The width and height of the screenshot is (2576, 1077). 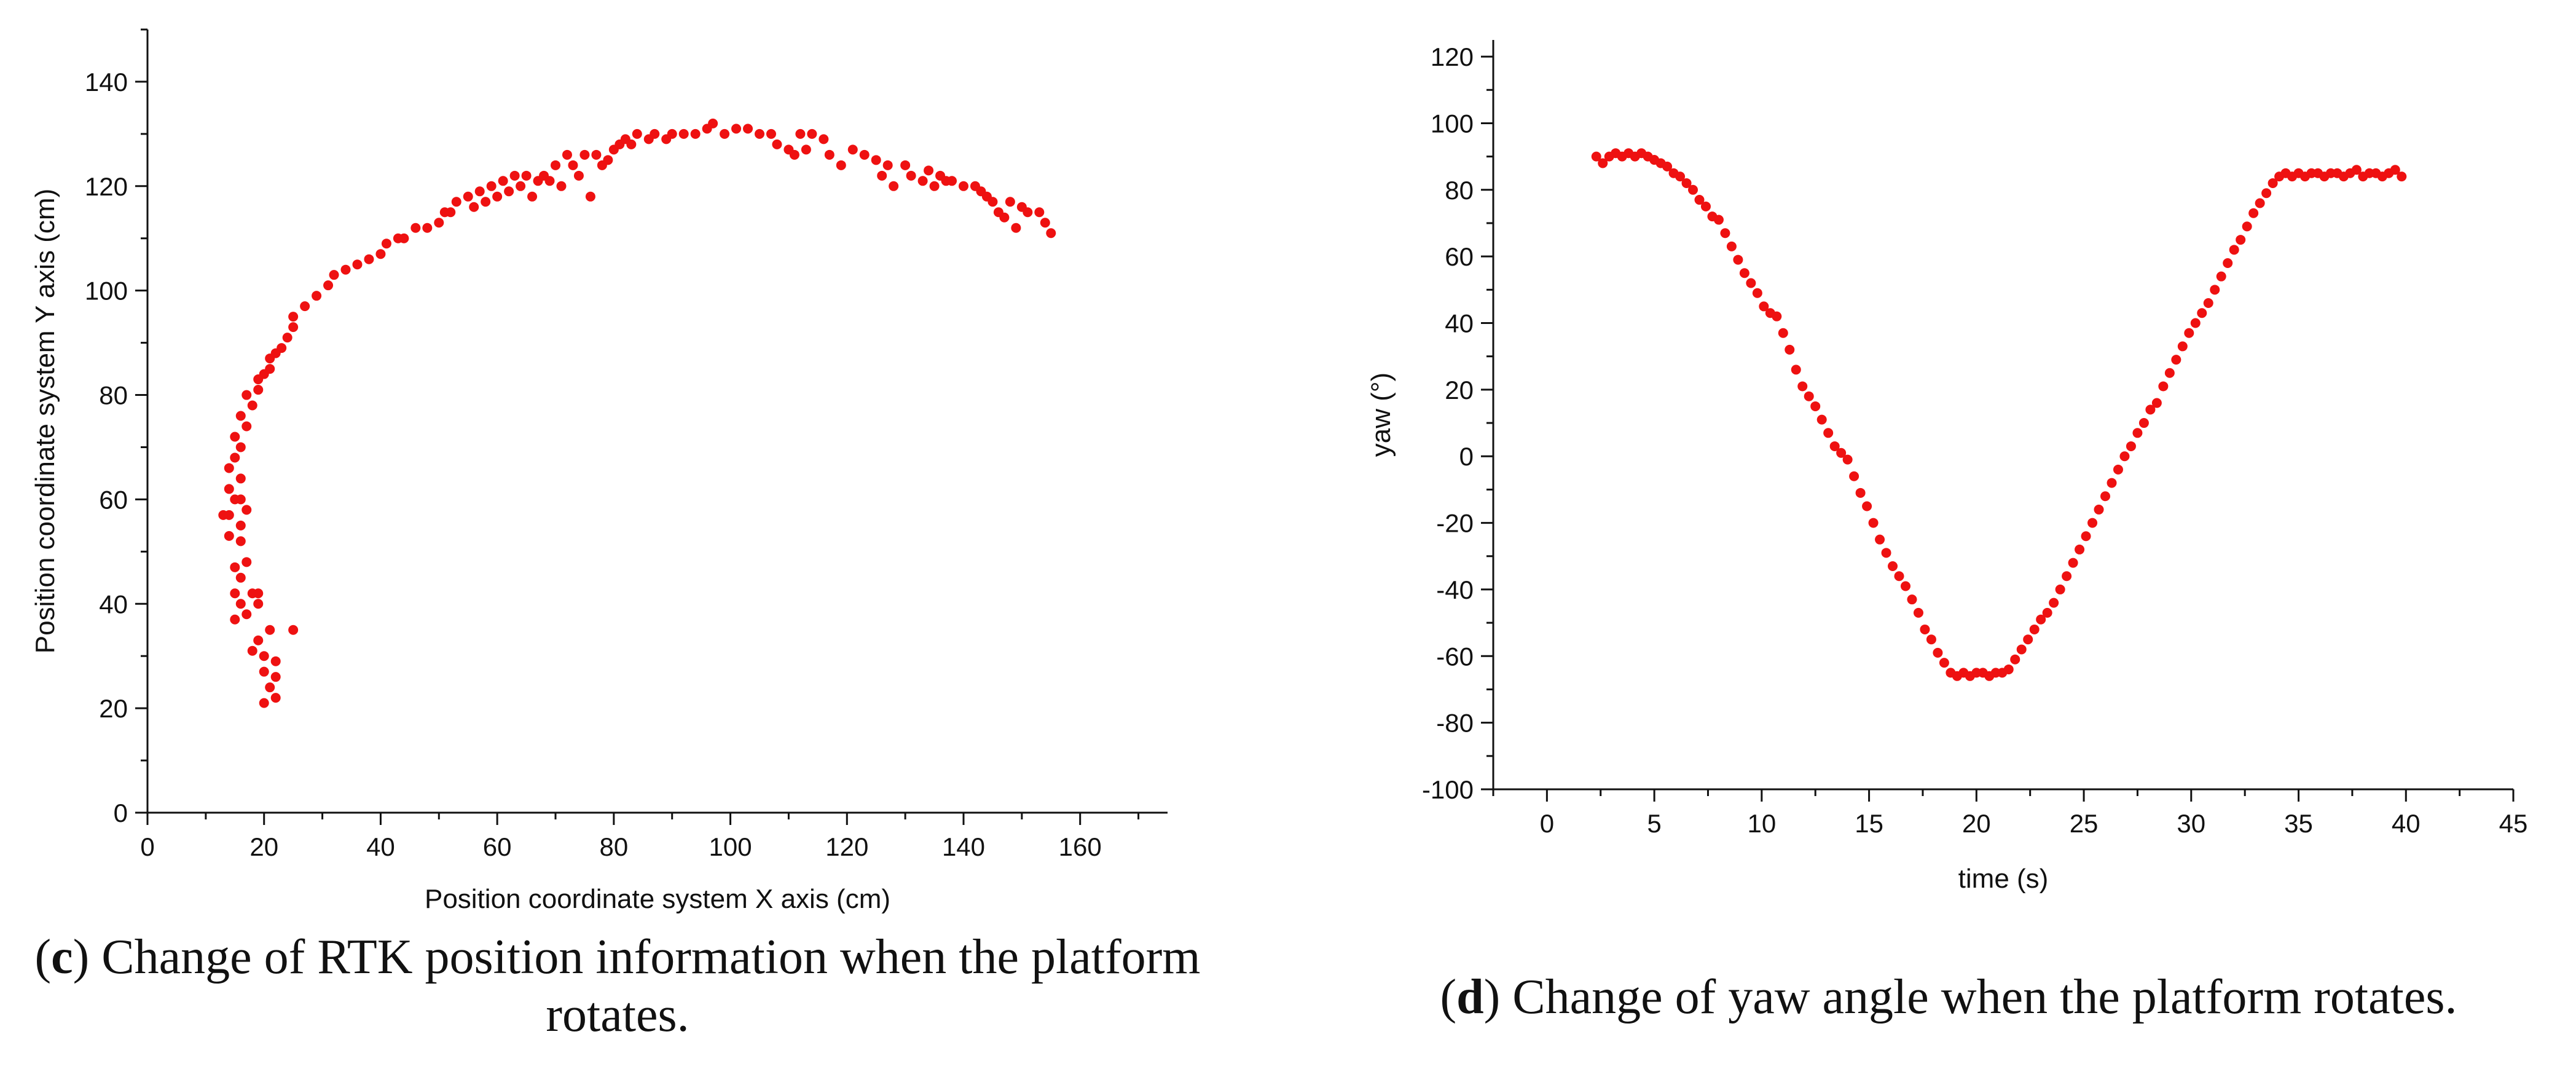 I want to click on x-tick-label: 15, so click(x=1869, y=823).